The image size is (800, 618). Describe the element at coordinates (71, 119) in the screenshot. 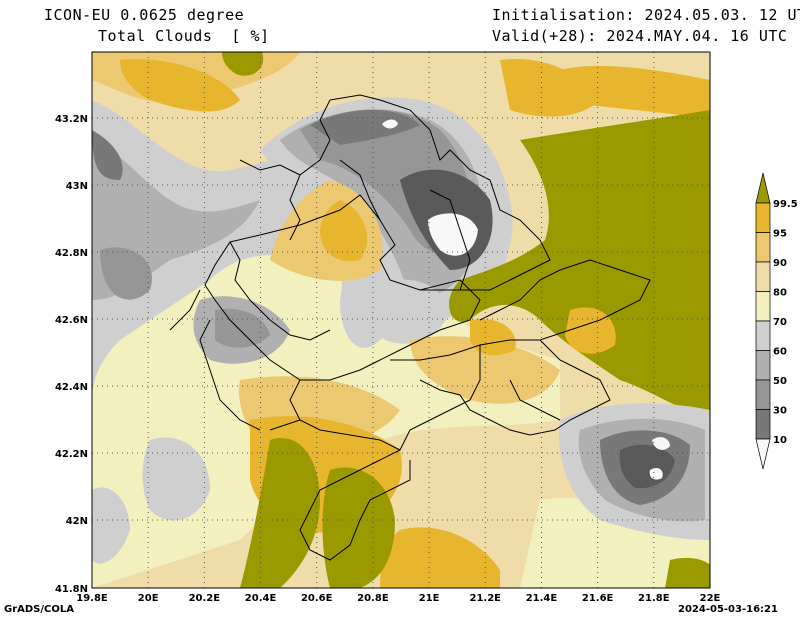

I see `lat-tick-label: 43.2N` at that location.